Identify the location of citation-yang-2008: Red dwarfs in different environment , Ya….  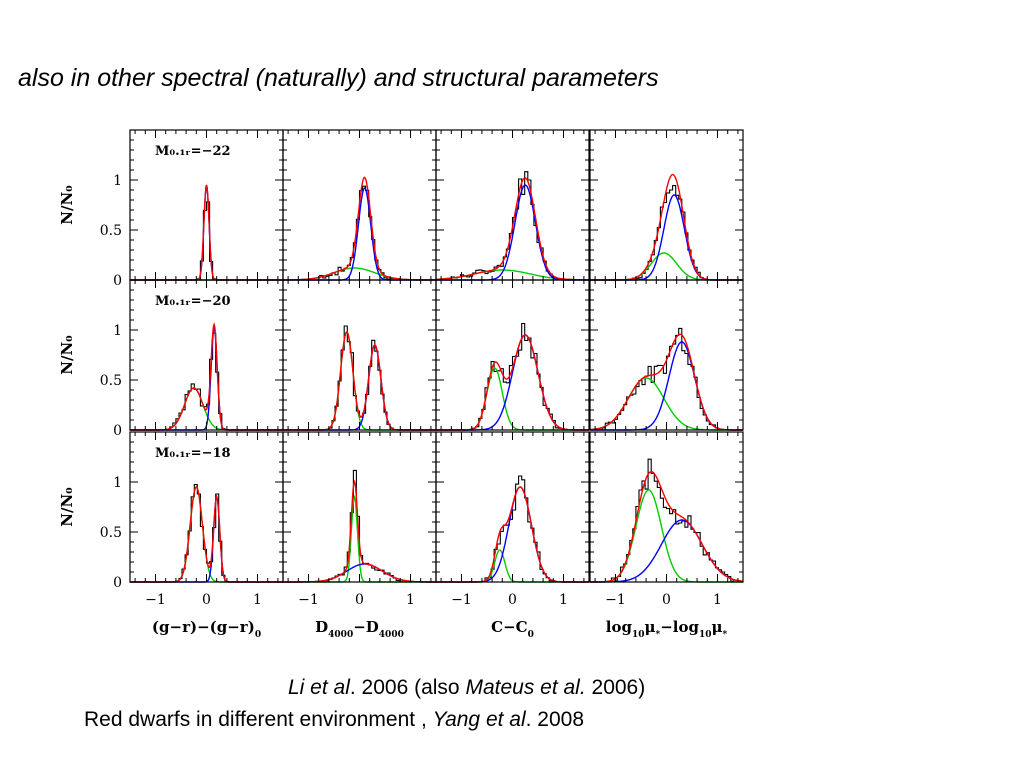
(334, 720).